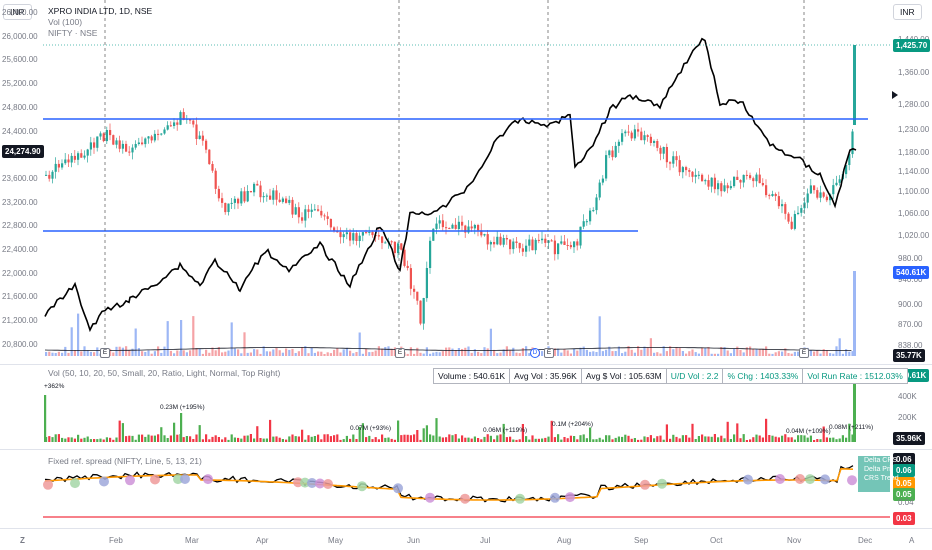 The height and width of the screenshot is (550, 932). Describe the element at coordinates (65, 22) in the screenshot. I see `volume-legend: Vol (100)` at that location.